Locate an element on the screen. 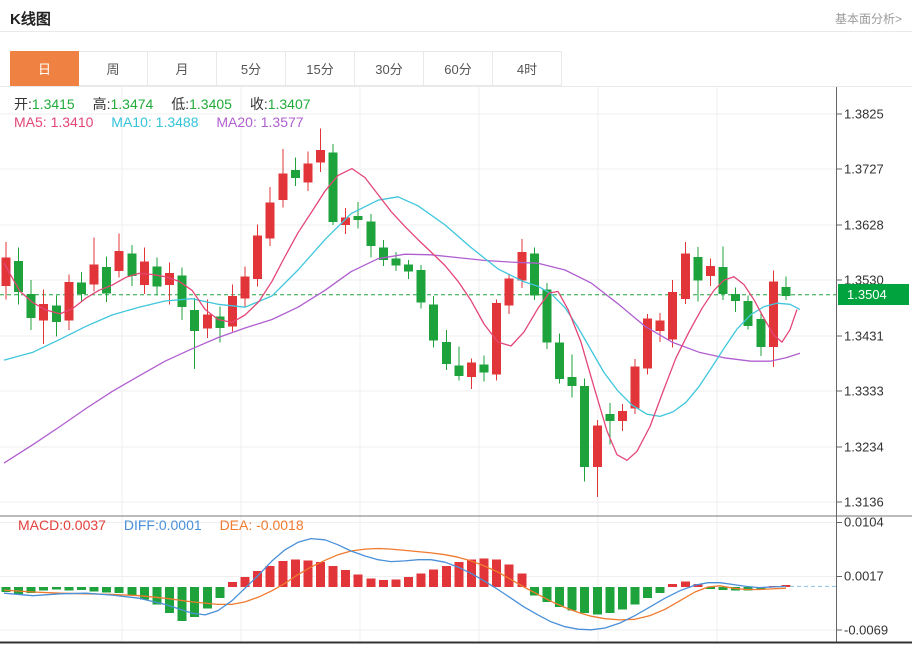  tab-60min: 60分 is located at coordinates (458, 68).